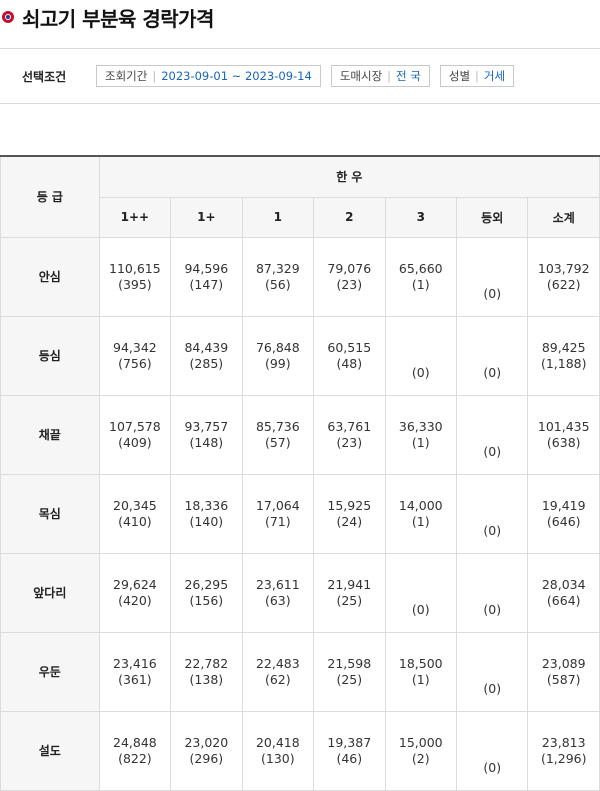 The width and height of the screenshot is (600, 791). What do you see at coordinates (349, 284) in the screenshot?
I see `head-count: (23)` at bounding box center [349, 284].